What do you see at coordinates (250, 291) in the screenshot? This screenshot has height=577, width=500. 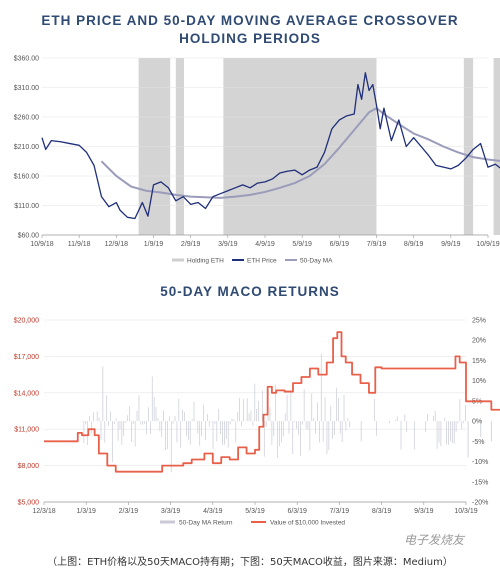 I see `chart-title-maco-returns: 50-DAY MACO RETURNS` at bounding box center [250, 291].